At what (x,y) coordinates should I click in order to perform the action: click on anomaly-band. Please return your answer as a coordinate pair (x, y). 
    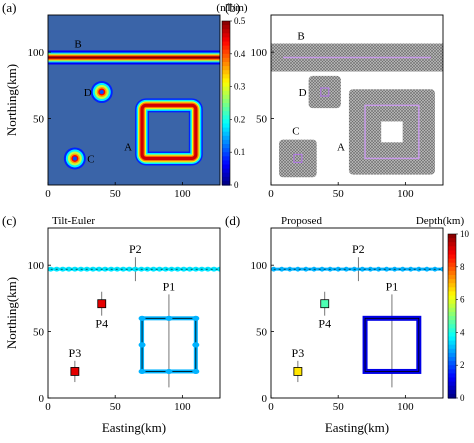
    Looking at the image, I should click on (134, 57).